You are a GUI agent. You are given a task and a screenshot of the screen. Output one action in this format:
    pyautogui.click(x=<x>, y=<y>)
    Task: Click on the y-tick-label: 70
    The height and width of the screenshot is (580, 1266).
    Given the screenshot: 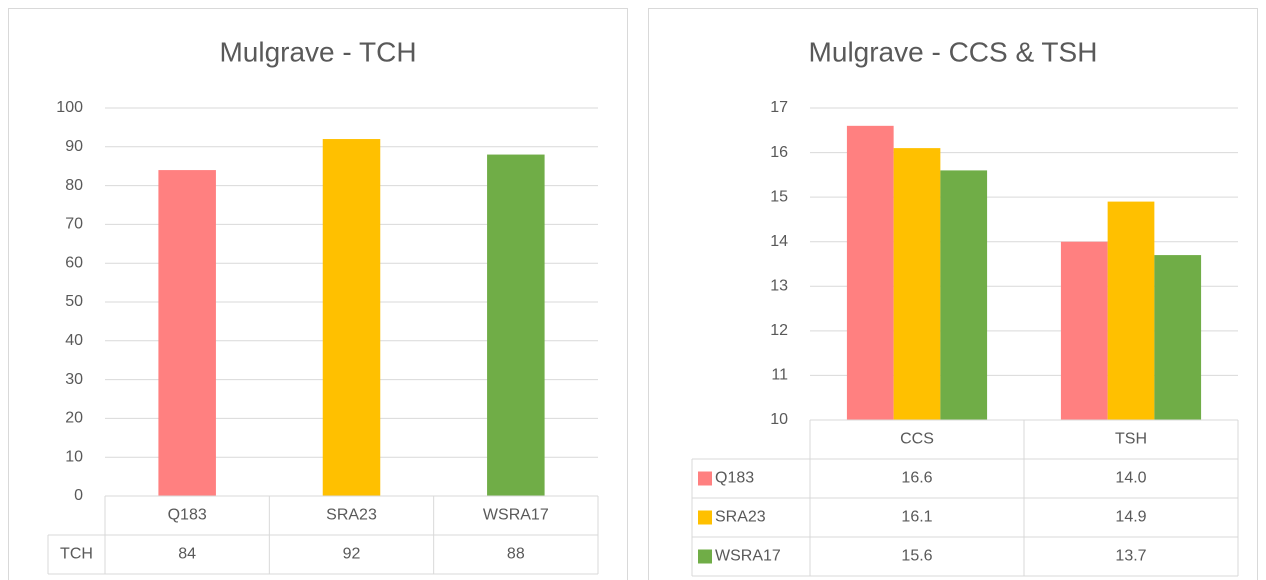 What is the action you would take?
    pyautogui.click(x=74, y=224)
    